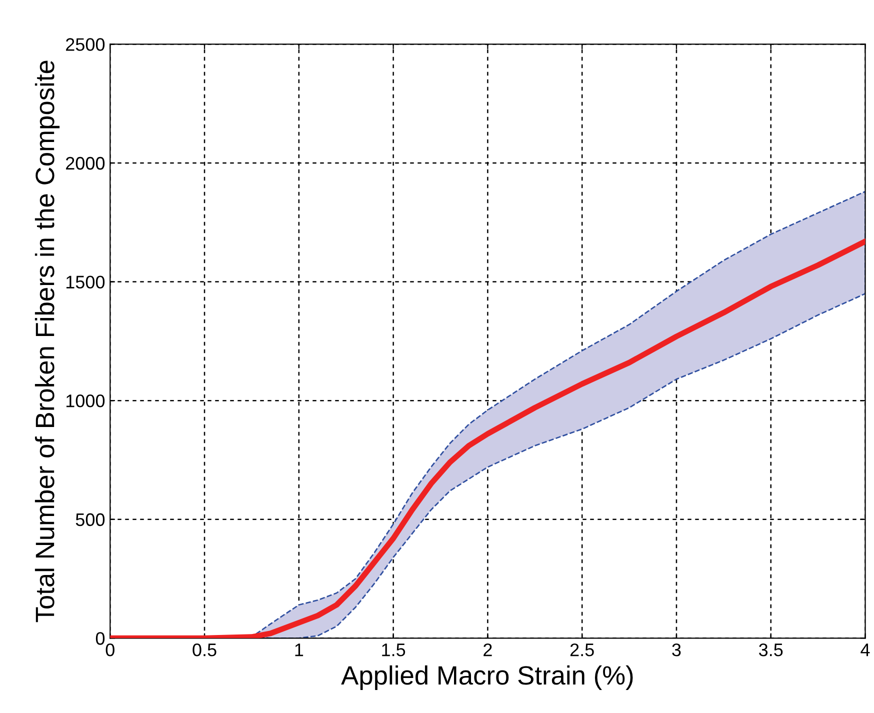  Describe the element at coordinates (47, 341) in the screenshot. I see `y-axis-title: Total Number of Broken Fibers in the Composite` at that location.